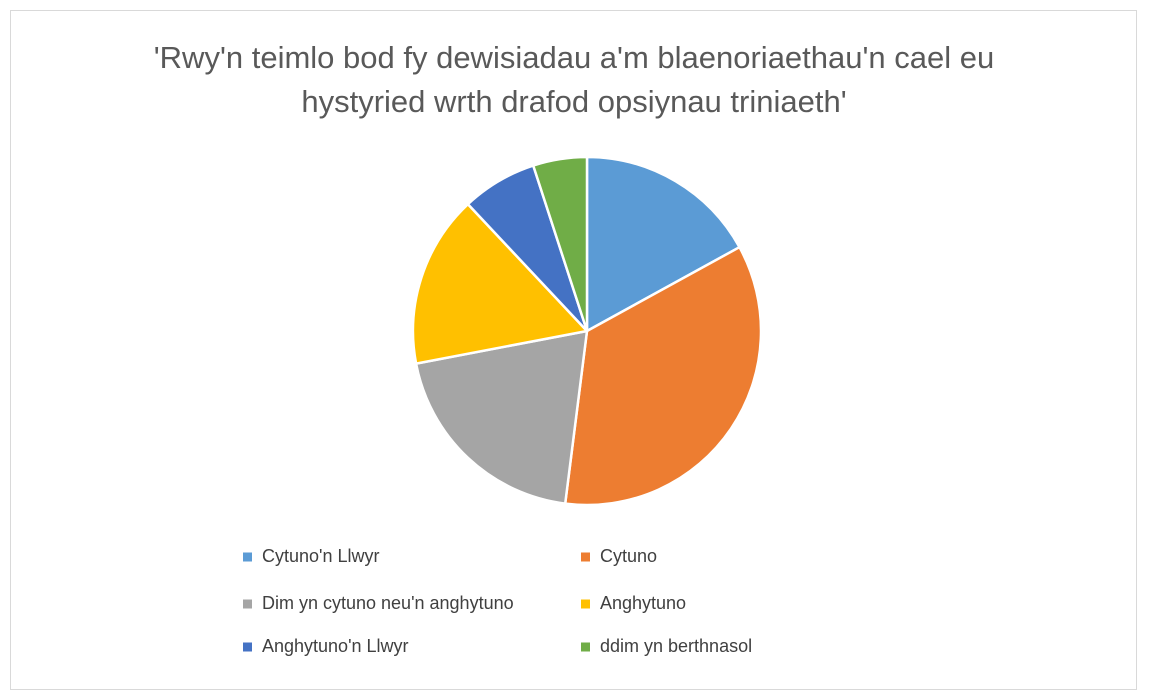  I want to click on legend-label: Anghytuno'n Llwyr, so click(335, 646).